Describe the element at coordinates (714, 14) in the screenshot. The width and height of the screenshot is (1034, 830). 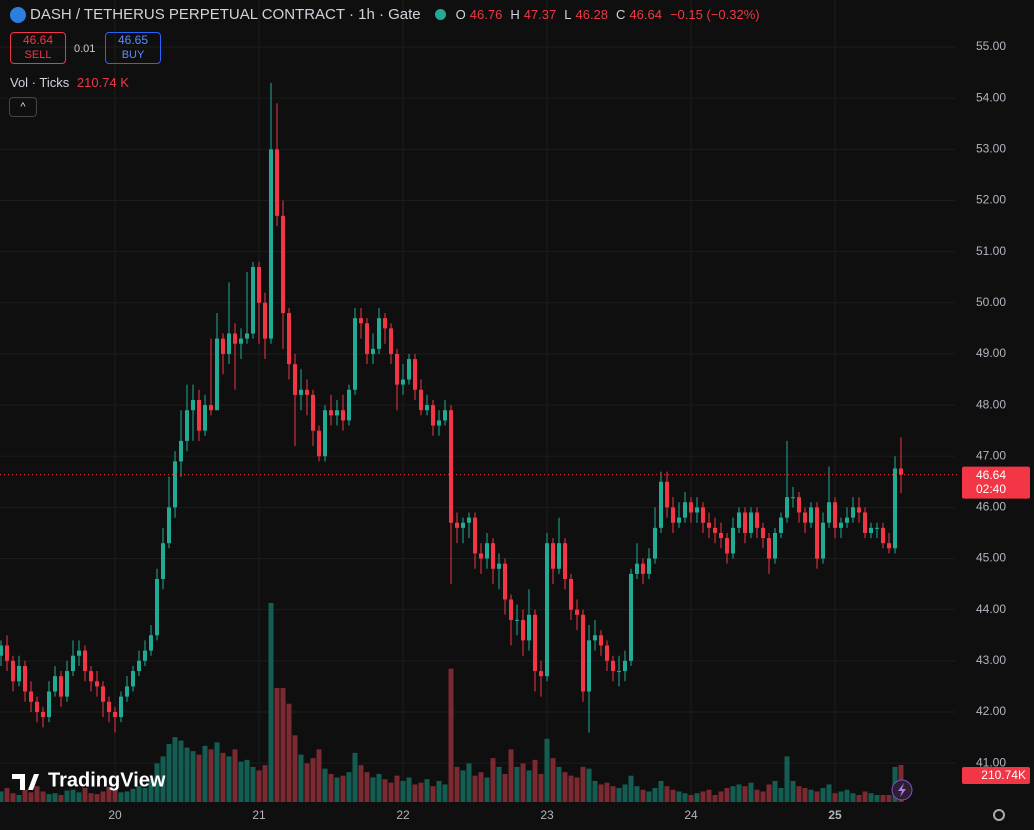
I see `change: −0.15 (−0.32%)` at that location.